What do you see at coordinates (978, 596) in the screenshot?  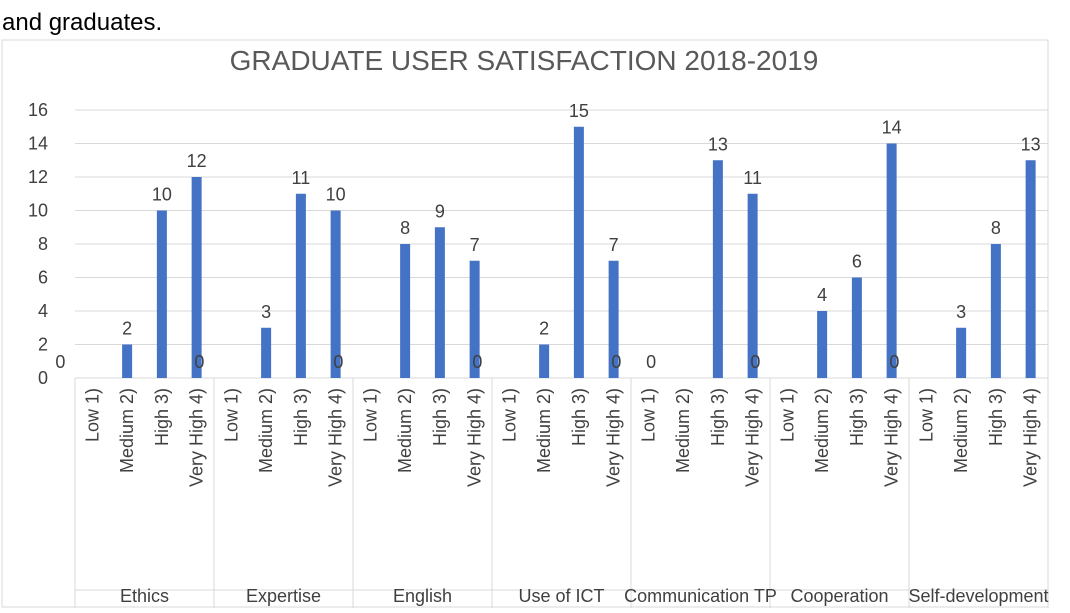 I see `group-label: Self-development` at bounding box center [978, 596].